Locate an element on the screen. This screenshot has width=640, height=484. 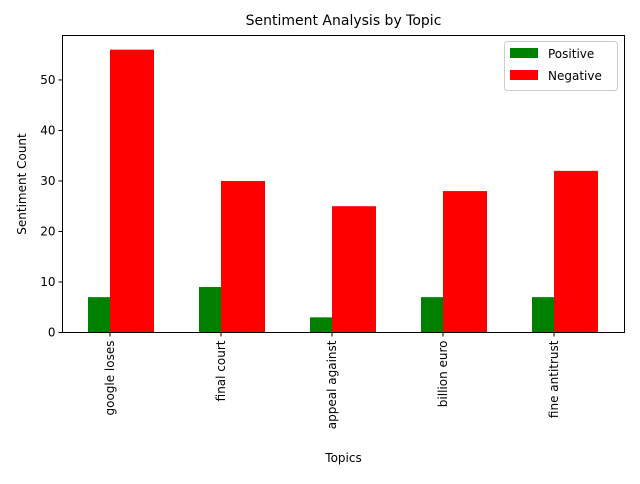
chart-title: Sentiment Analysis by Topic is located at coordinates (344, 21).